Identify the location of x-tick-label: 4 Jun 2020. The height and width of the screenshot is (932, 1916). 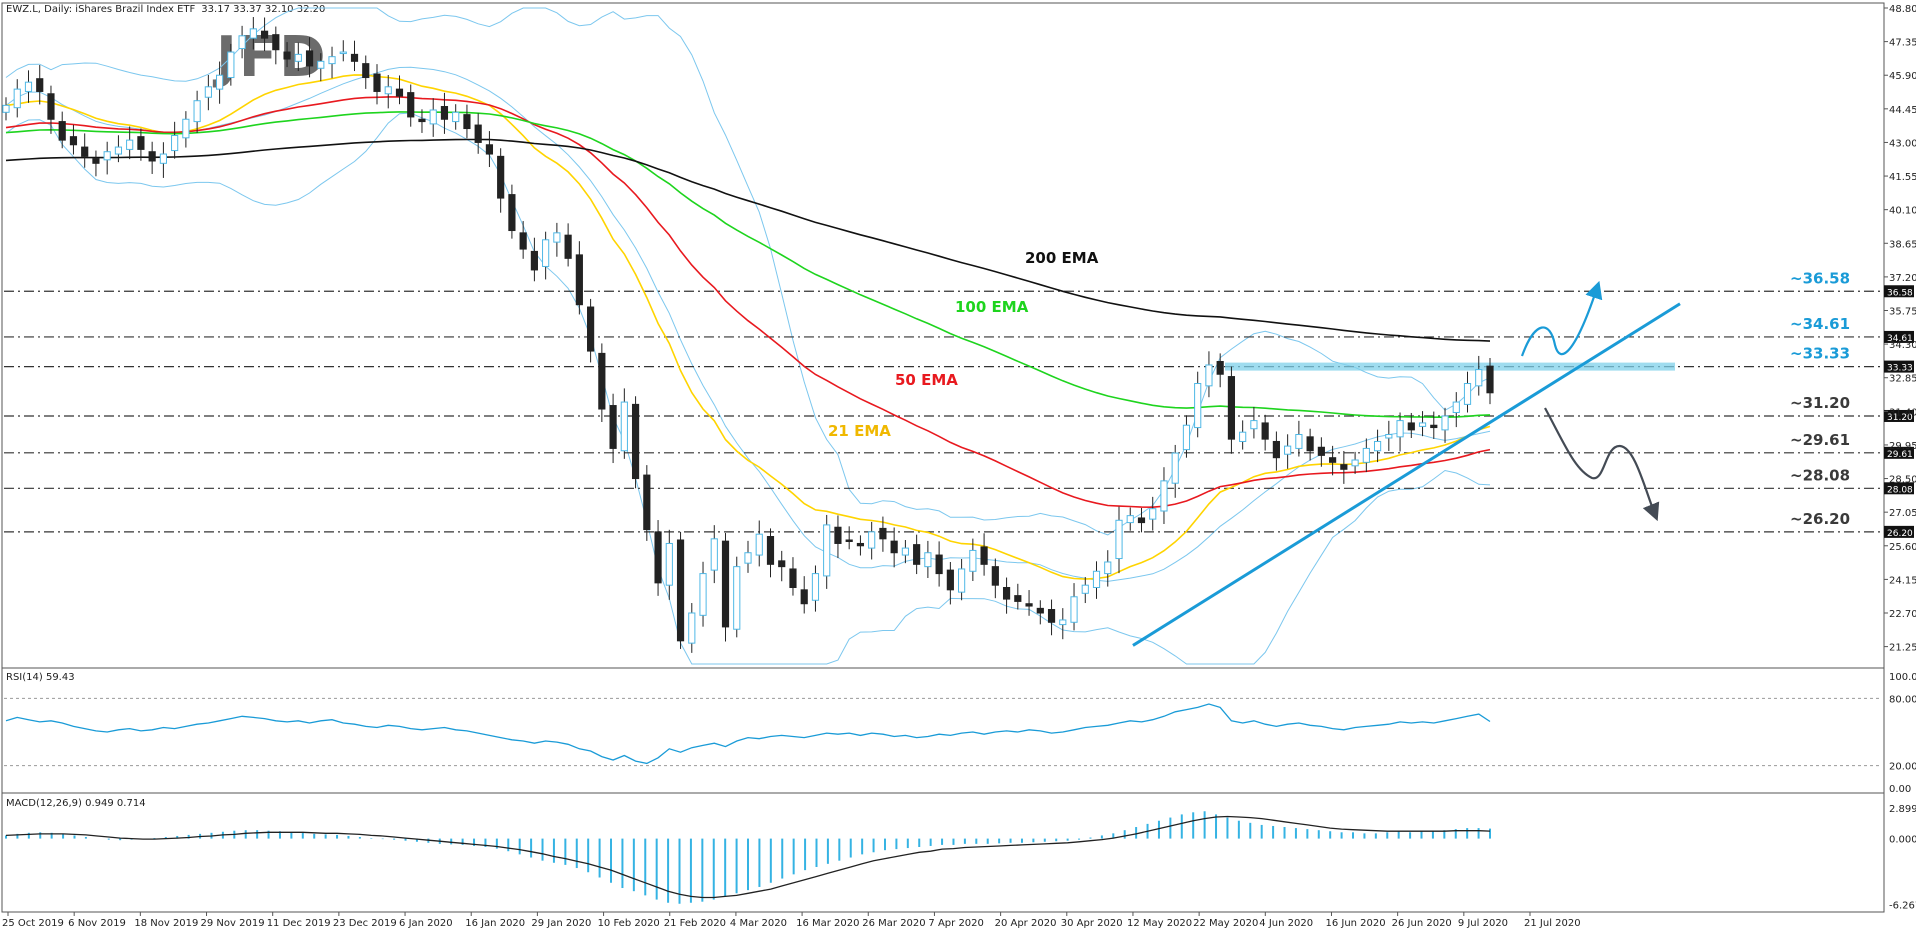
(1286, 923).